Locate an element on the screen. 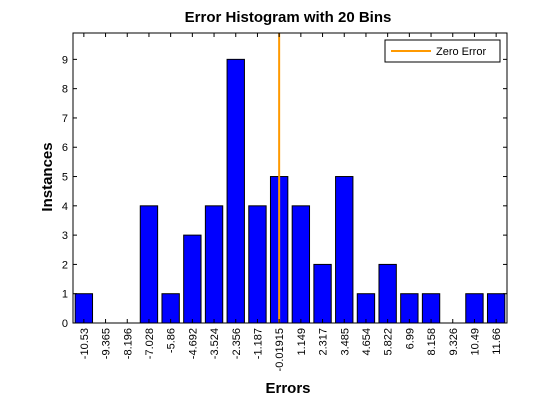  x-tick-label: 8.158 is located at coordinates (432, 342).